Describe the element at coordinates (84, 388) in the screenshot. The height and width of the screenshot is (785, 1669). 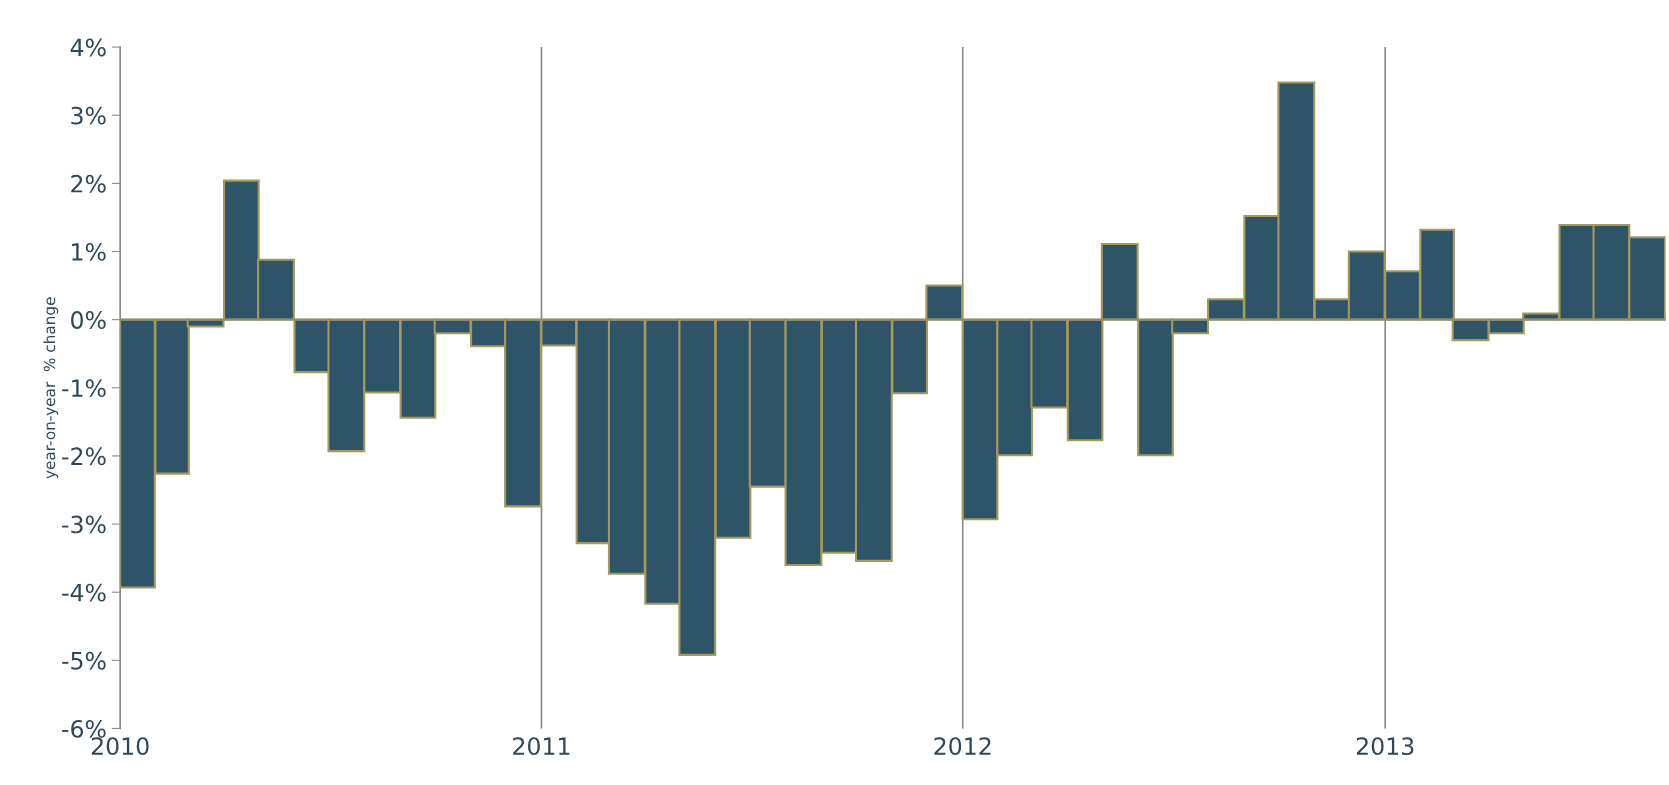
I see `y-tick-label: -1%` at that location.